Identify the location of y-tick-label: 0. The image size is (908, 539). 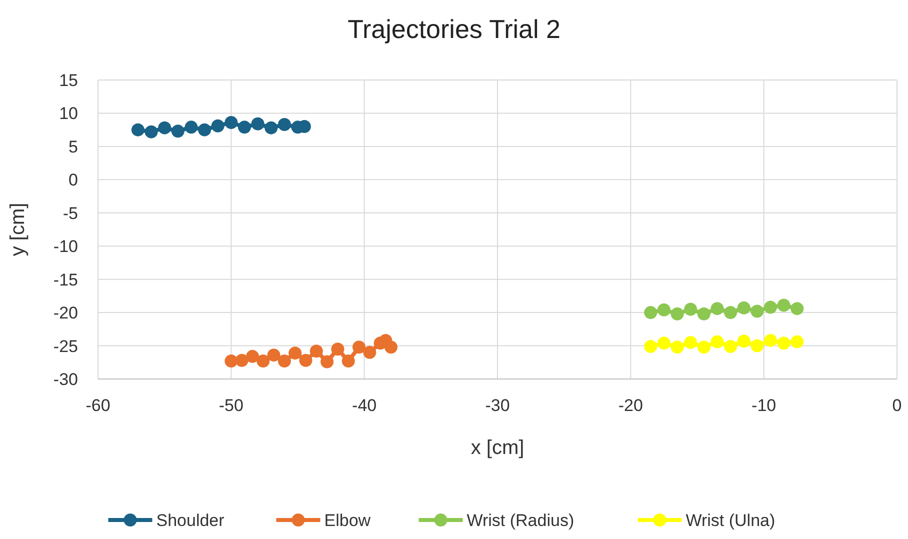
(73, 180).